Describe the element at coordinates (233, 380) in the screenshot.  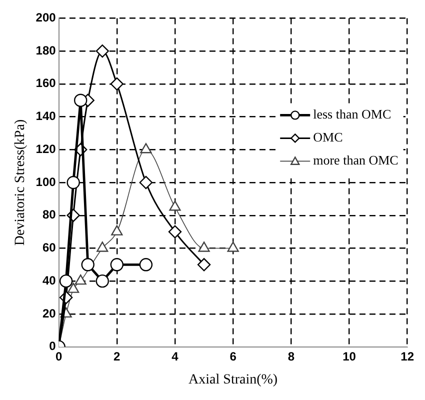
I see `x-axis-title: Axial Strain(%)` at that location.